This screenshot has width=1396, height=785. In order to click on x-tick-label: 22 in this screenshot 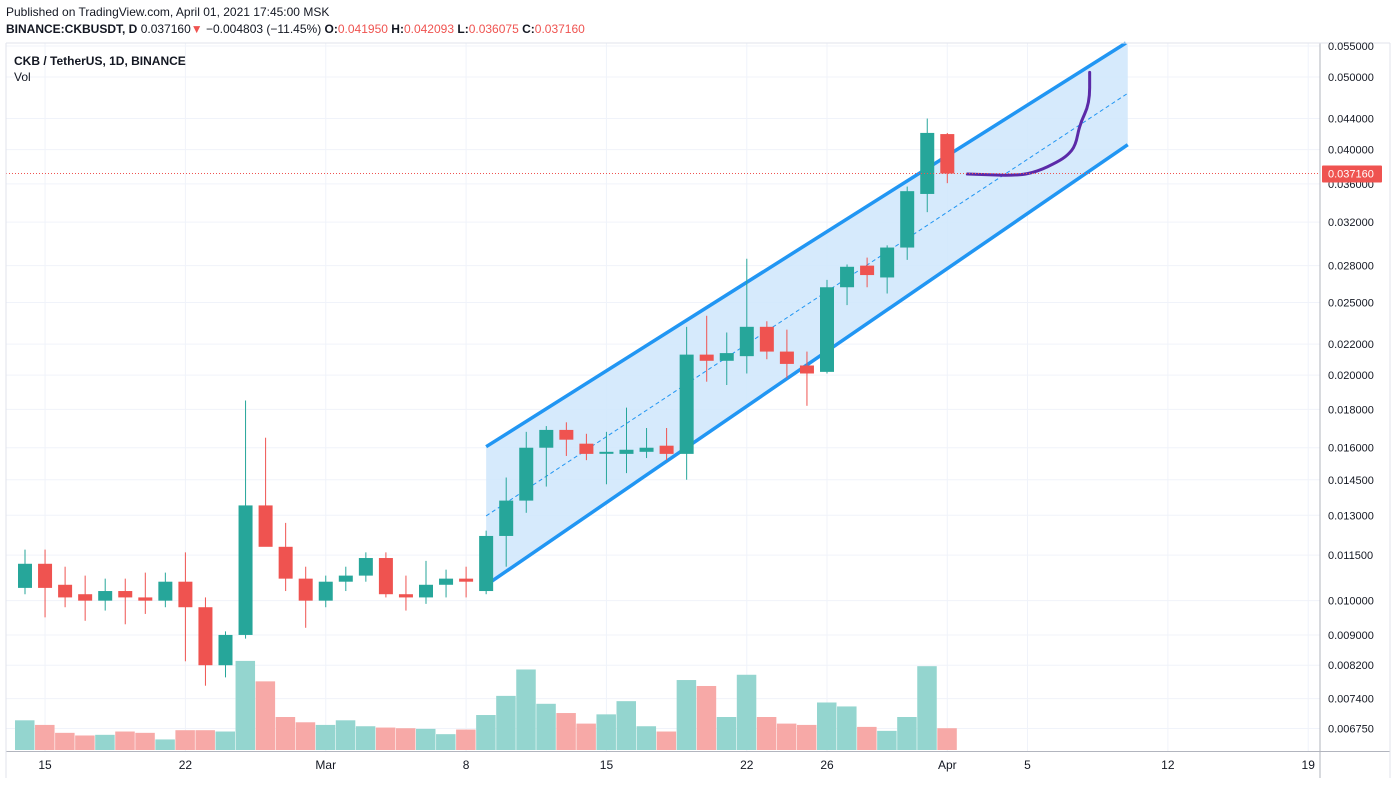, I will do `click(747, 765)`.